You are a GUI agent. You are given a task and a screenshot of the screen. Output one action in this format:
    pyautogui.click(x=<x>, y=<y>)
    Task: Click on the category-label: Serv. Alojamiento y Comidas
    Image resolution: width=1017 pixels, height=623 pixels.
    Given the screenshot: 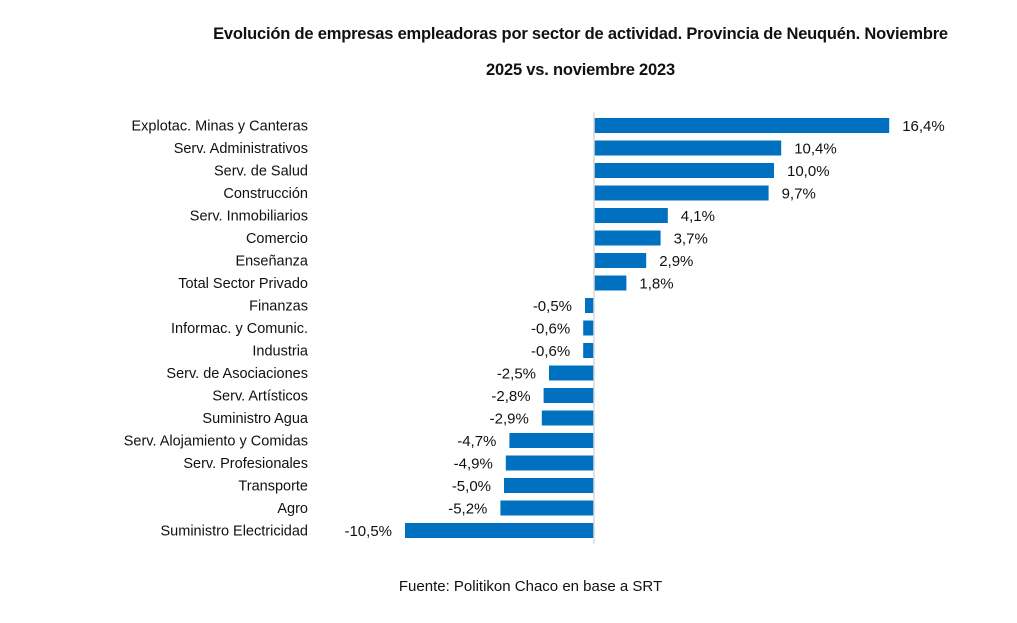 What is the action you would take?
    pyautogui.click(x=216, y=442)
    